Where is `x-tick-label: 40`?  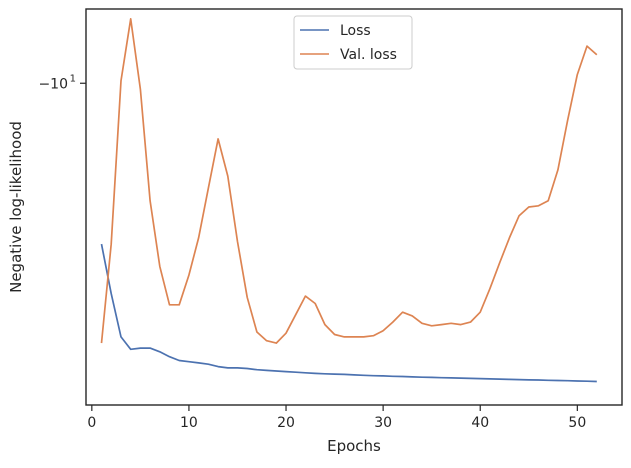 x-tick-label: 40 is located at coordinates (480, 423).